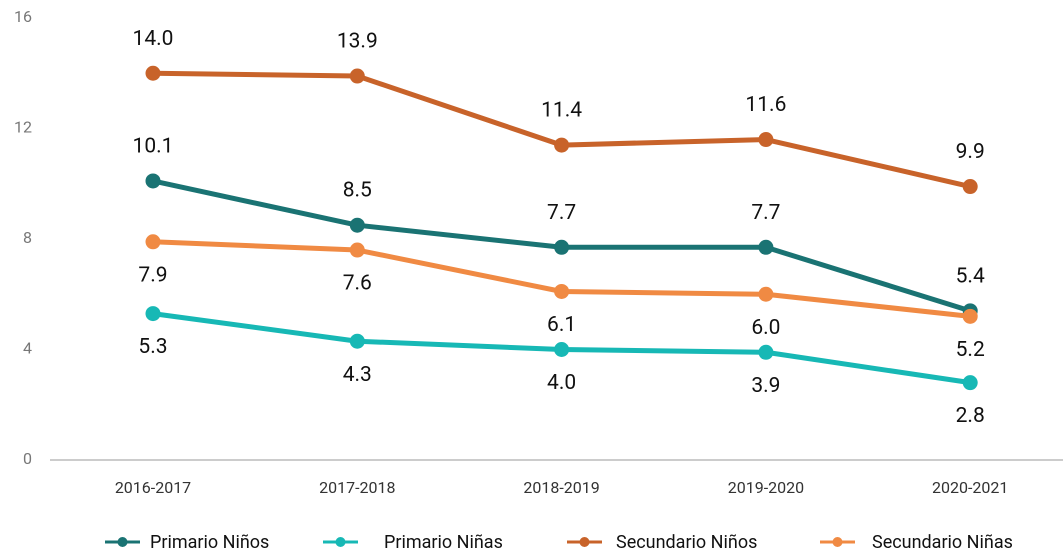 Image resolution: width=1063 pixels, height=555 pixels. Describe the element at coordinates (765, 105) in the screenshot. I see `data-label: 11.6` at that location.